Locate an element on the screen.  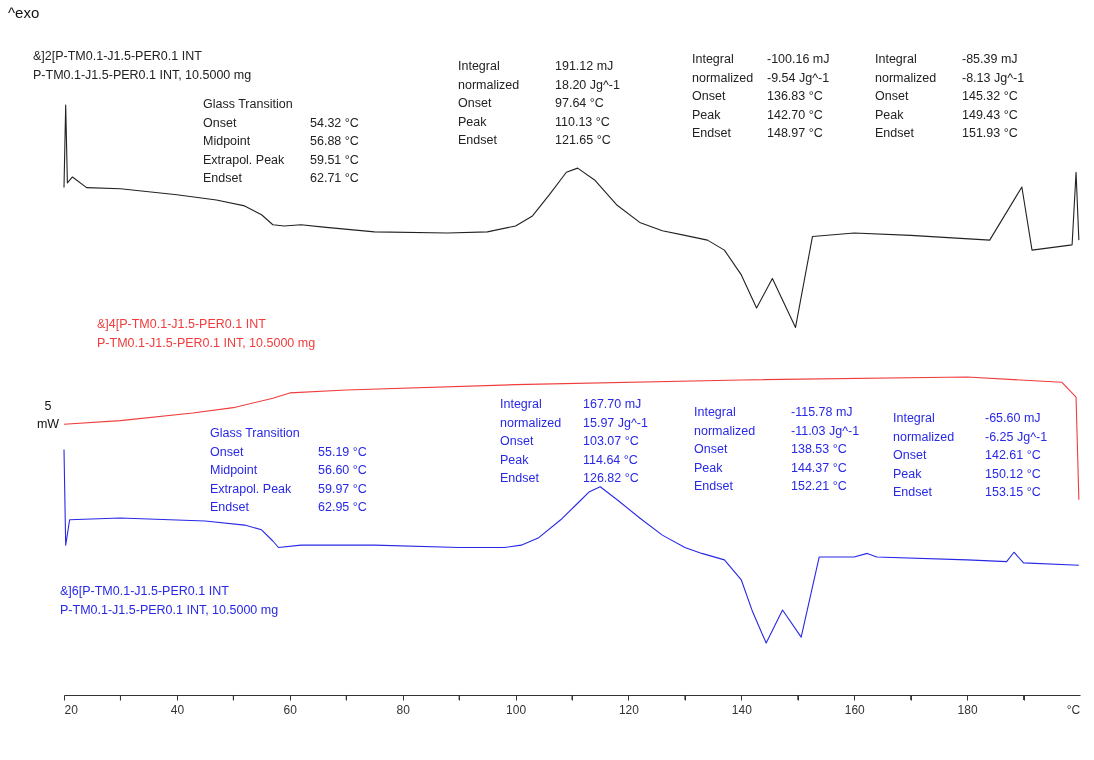
x-tick-label: 140 is located at coordinates (742, 709).